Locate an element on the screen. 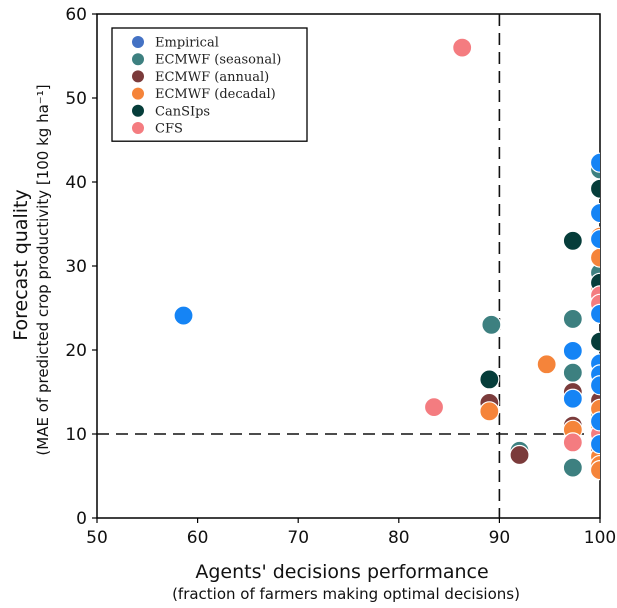 The image size is (617, 608). x-tick-label: 60 is located at coordinates (198, 538).